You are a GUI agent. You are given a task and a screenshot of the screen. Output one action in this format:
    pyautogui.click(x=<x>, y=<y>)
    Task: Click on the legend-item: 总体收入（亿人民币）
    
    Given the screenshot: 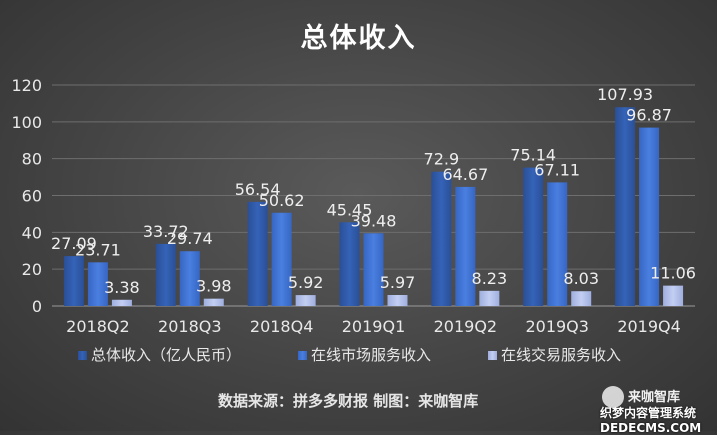 What is the action you would take?
    pyautogui.click(x=159, y=355)
    